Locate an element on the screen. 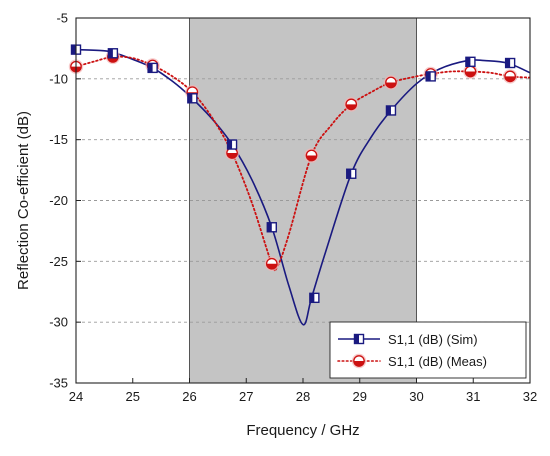  y-tick-label: -25 is located at coordinates (58, 261).